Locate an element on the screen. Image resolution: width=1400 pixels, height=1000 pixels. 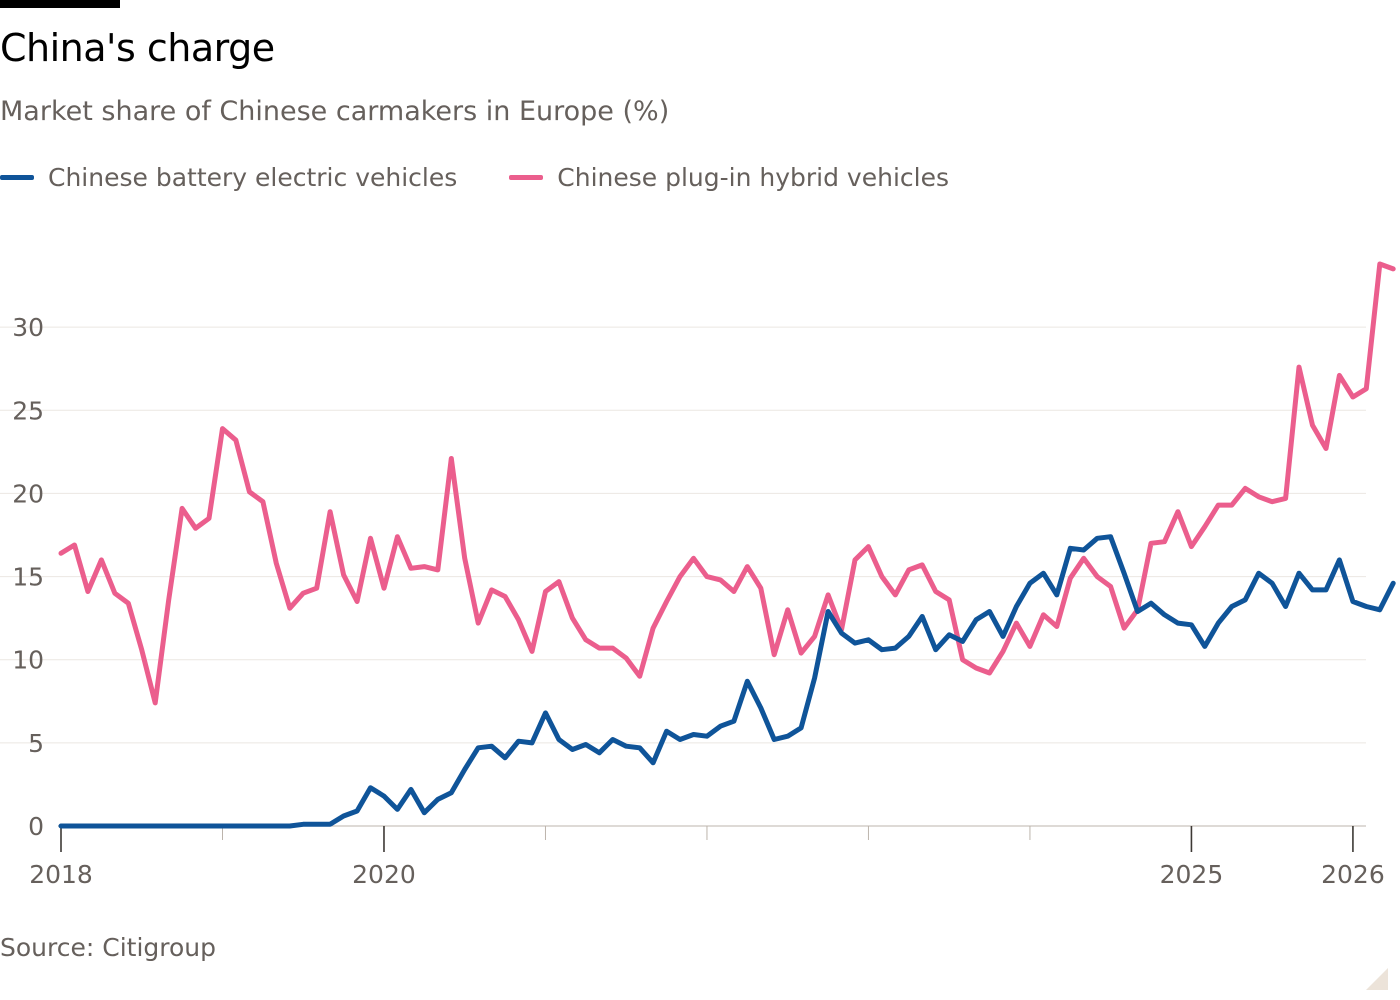
legend-item-bev: Chinese battery electric vehicles is located at coordinates (228, 177).